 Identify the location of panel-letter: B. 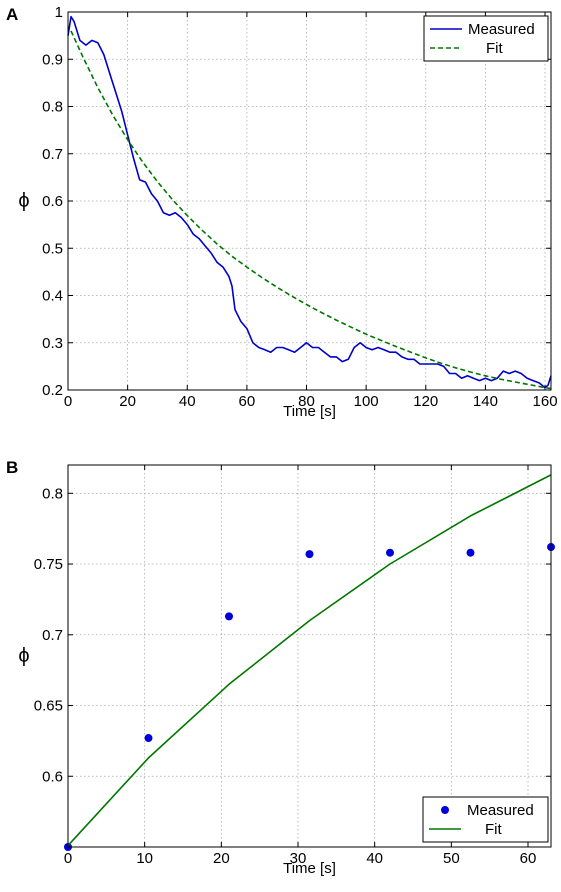
(12, 467).